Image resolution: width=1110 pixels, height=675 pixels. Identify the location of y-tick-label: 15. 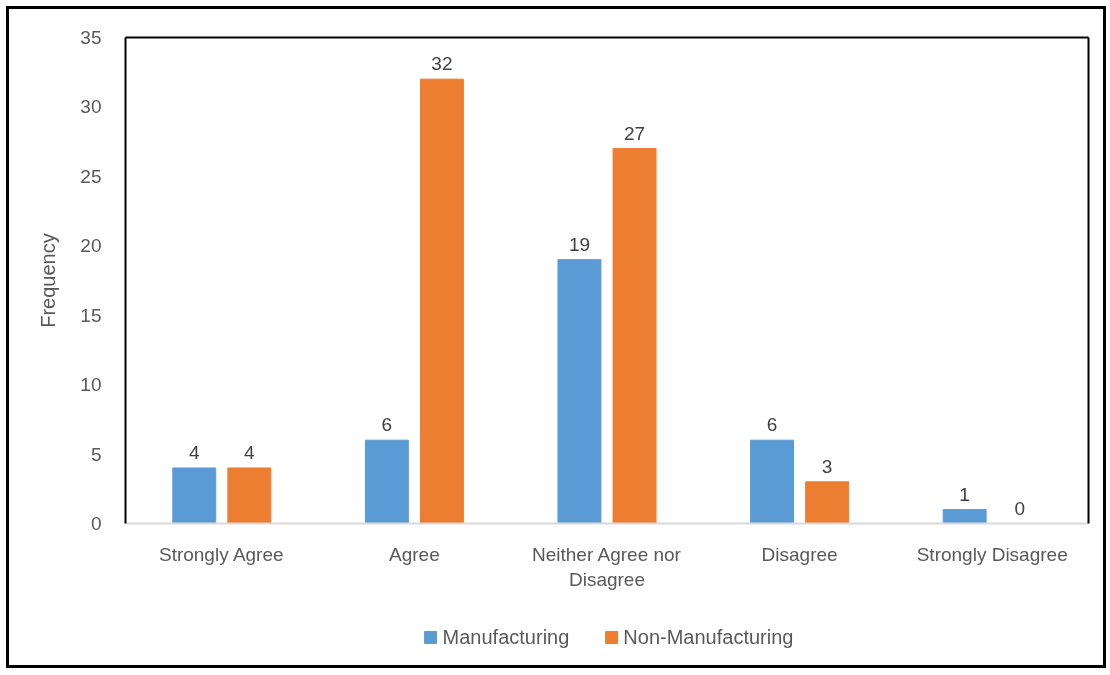
(91, 315).